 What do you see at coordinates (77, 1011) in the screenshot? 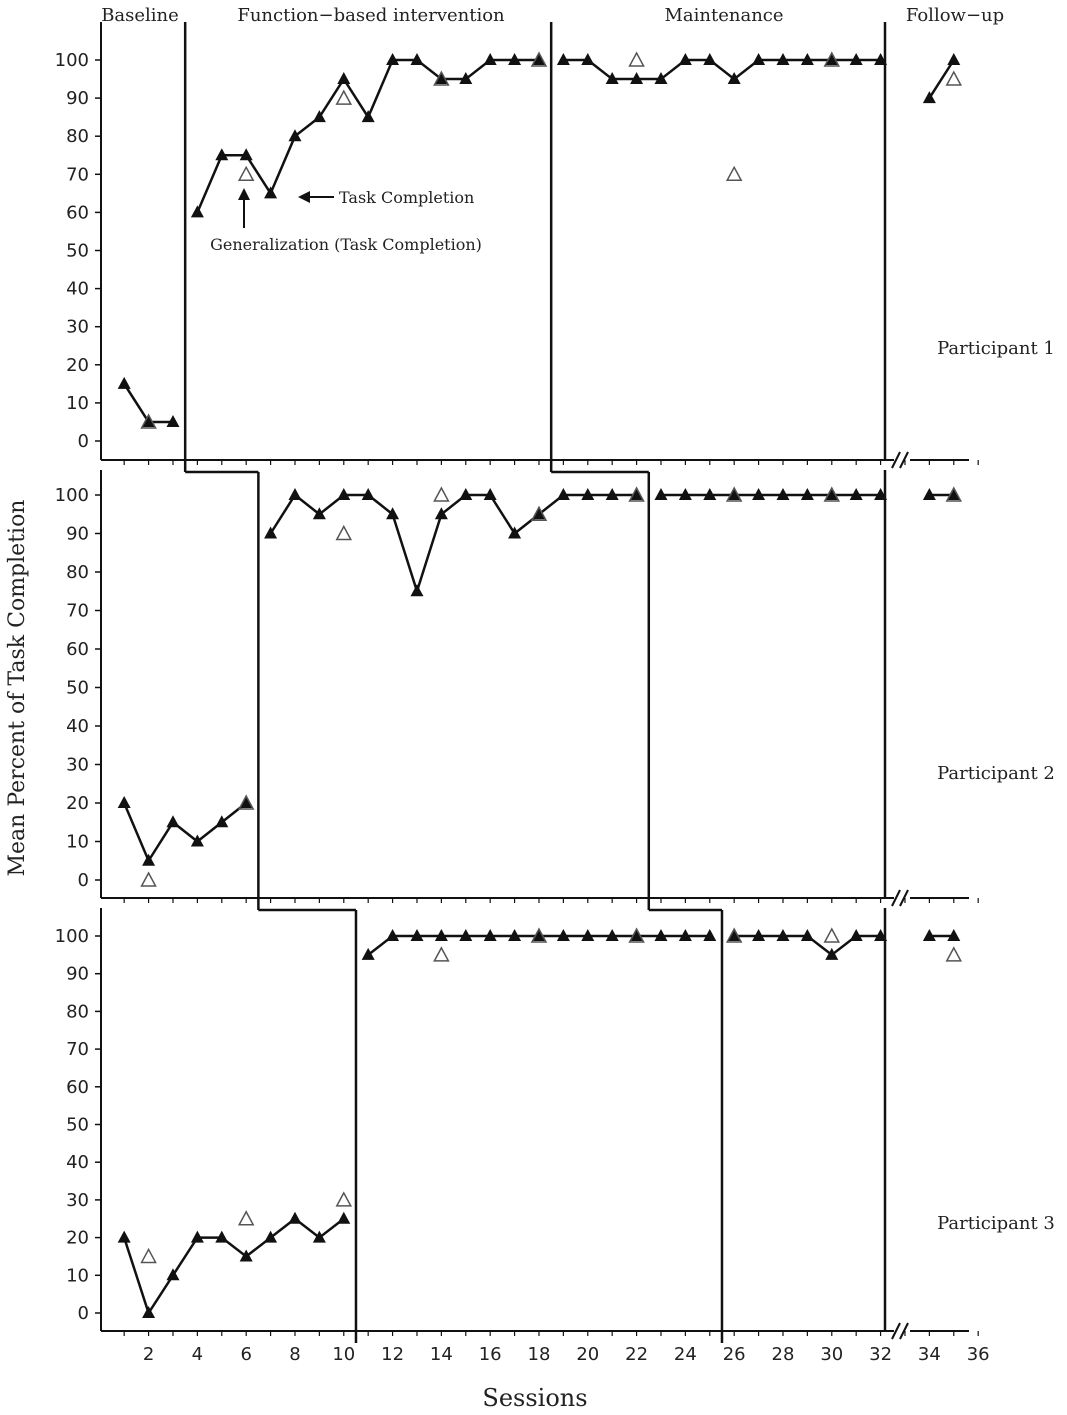
I see `y-tick-label: 80` at bounding box center [77, 1011].